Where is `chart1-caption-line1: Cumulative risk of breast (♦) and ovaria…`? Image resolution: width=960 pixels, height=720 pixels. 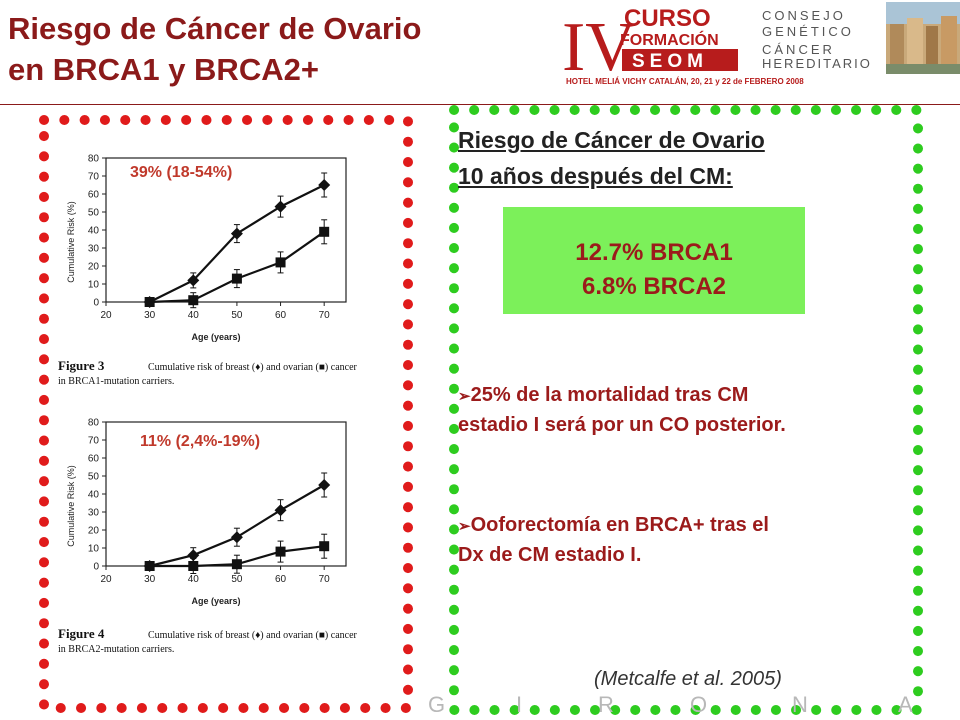 chart1-caption-line1: Cumulative risk of breast (♦) and ovaria… is located at coordinates (253, 367).